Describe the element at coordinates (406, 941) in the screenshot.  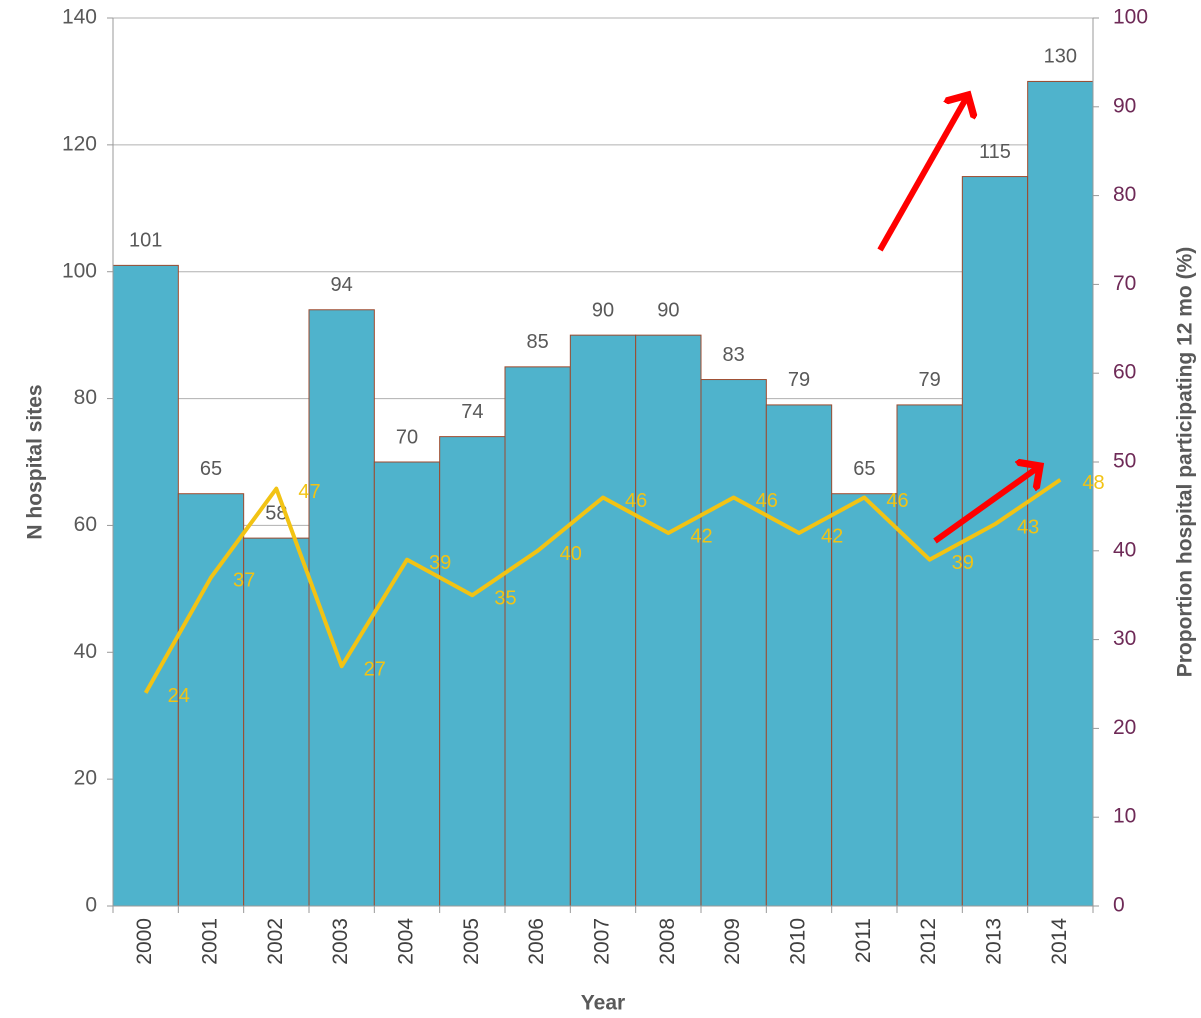
I see `x-tick-label: 2004` at that location.